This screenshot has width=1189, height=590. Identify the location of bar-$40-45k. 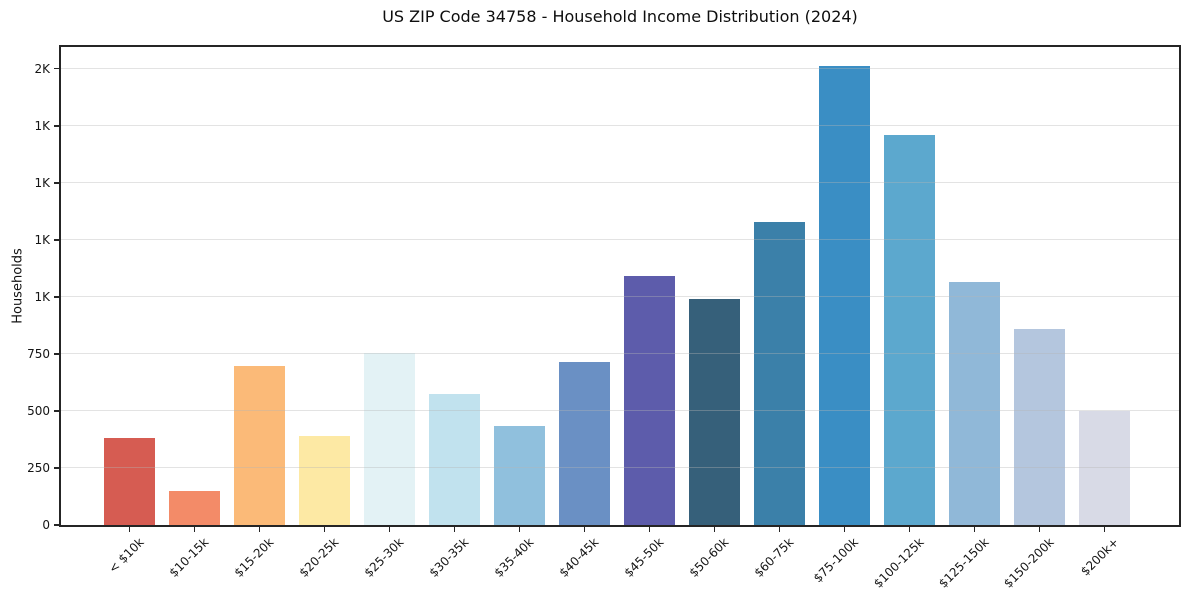
(584, 443).